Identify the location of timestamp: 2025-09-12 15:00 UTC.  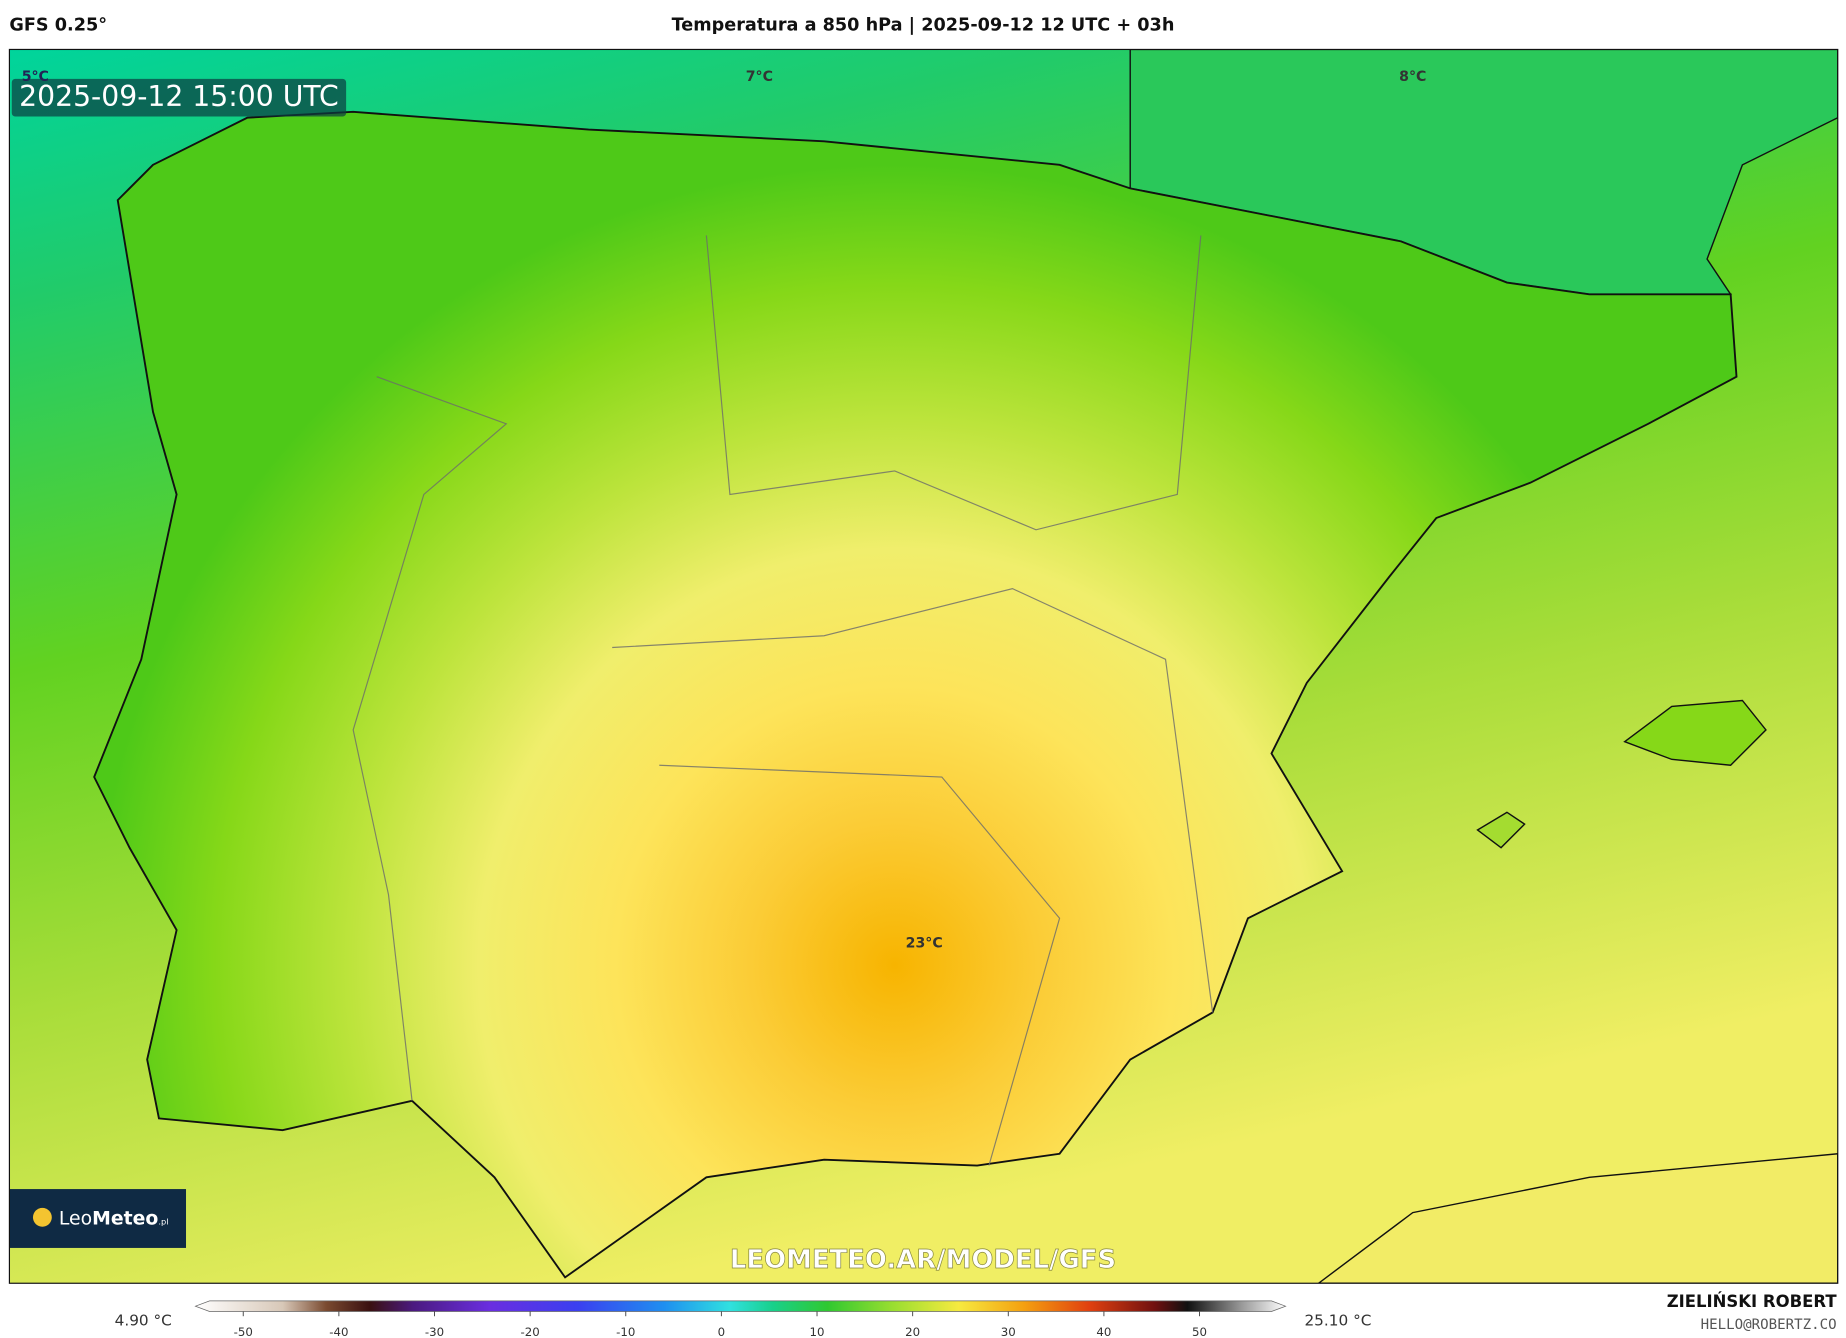
(179, 96).